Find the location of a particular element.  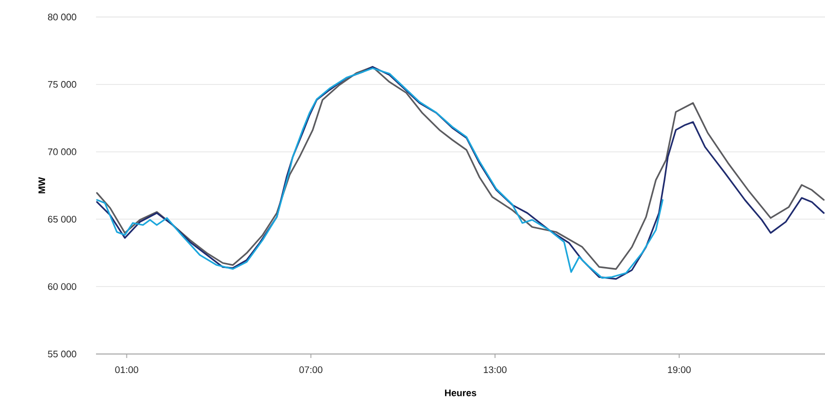

y-axis-title: MW is located at coordinates (42, 185).